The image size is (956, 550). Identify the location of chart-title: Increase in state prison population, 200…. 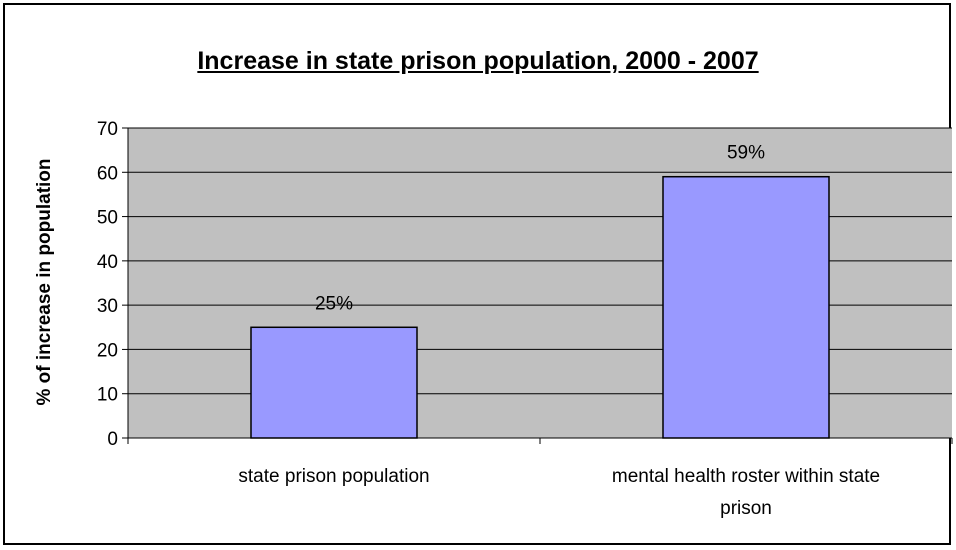
(478, 61).